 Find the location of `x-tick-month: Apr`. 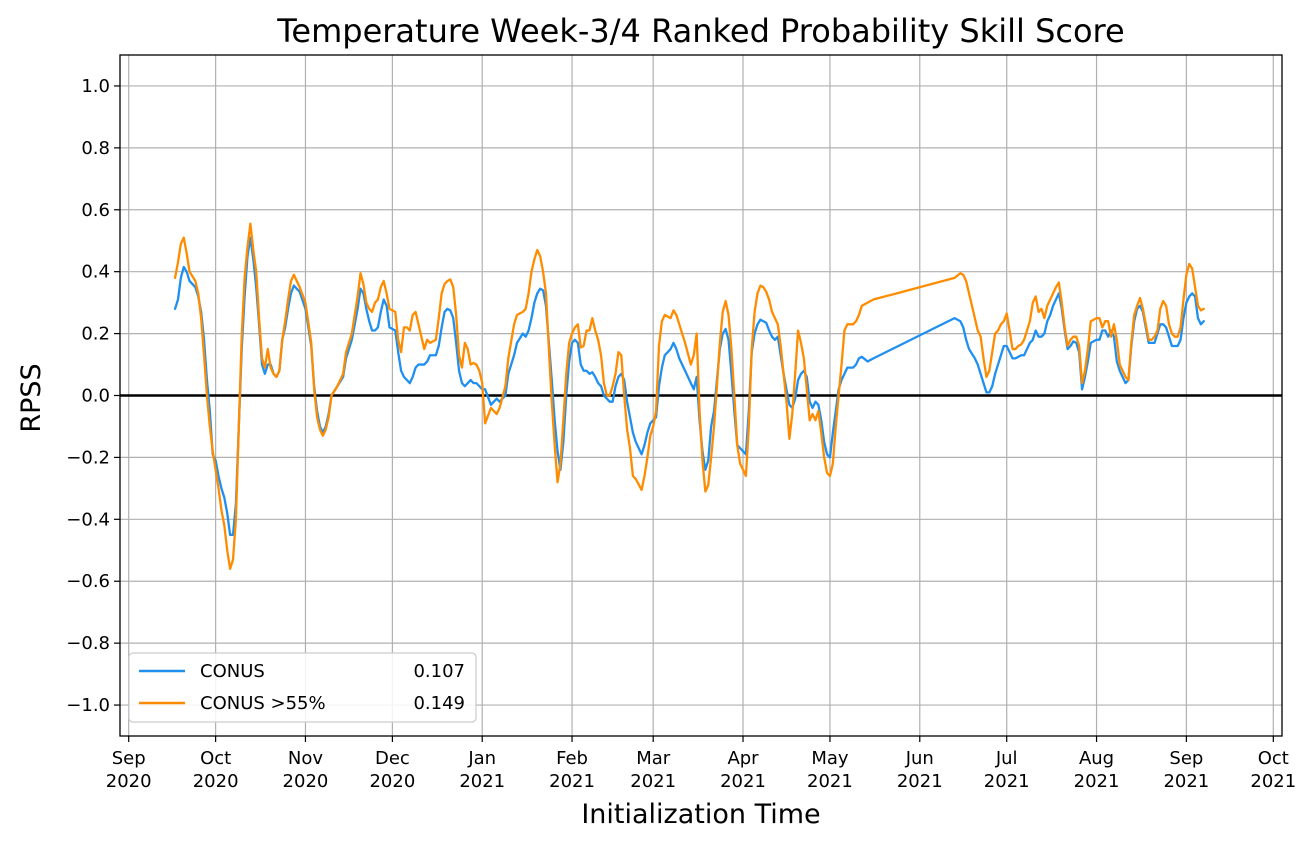

x-tick-month: Apr is located at coordinates (743, 758).